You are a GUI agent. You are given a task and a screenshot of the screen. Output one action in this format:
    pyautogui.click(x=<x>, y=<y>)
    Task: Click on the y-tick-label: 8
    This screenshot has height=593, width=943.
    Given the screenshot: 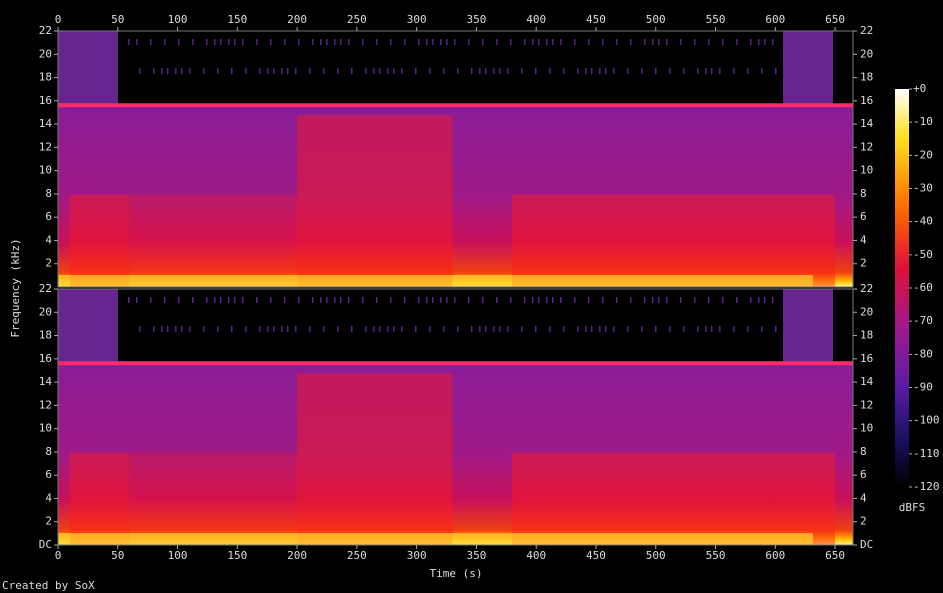 What is the action you would take?
    pyautogui.click(x=863, y=451)
    